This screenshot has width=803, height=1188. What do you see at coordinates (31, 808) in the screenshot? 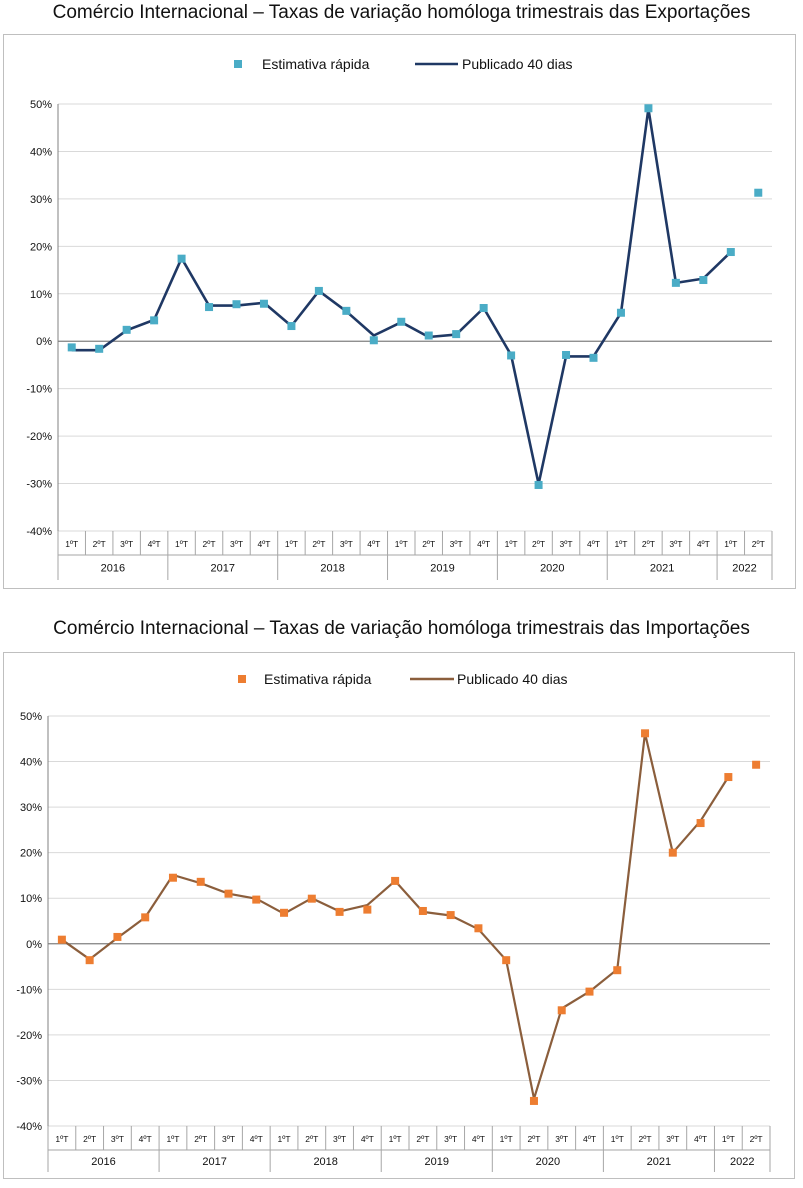
I see `imports-y-tick-label: 30%` at bounding box center [31, 808].